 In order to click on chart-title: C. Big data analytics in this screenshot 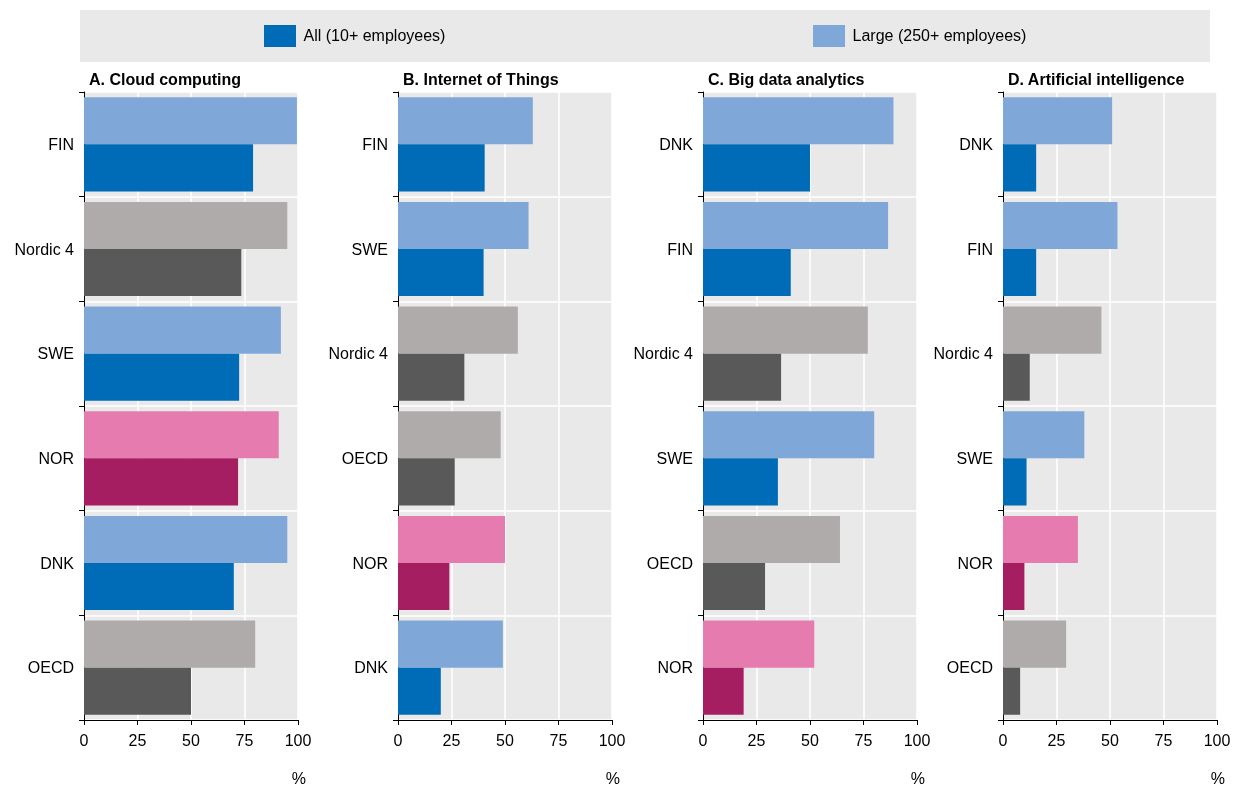, I will do `click(786, 79)`.